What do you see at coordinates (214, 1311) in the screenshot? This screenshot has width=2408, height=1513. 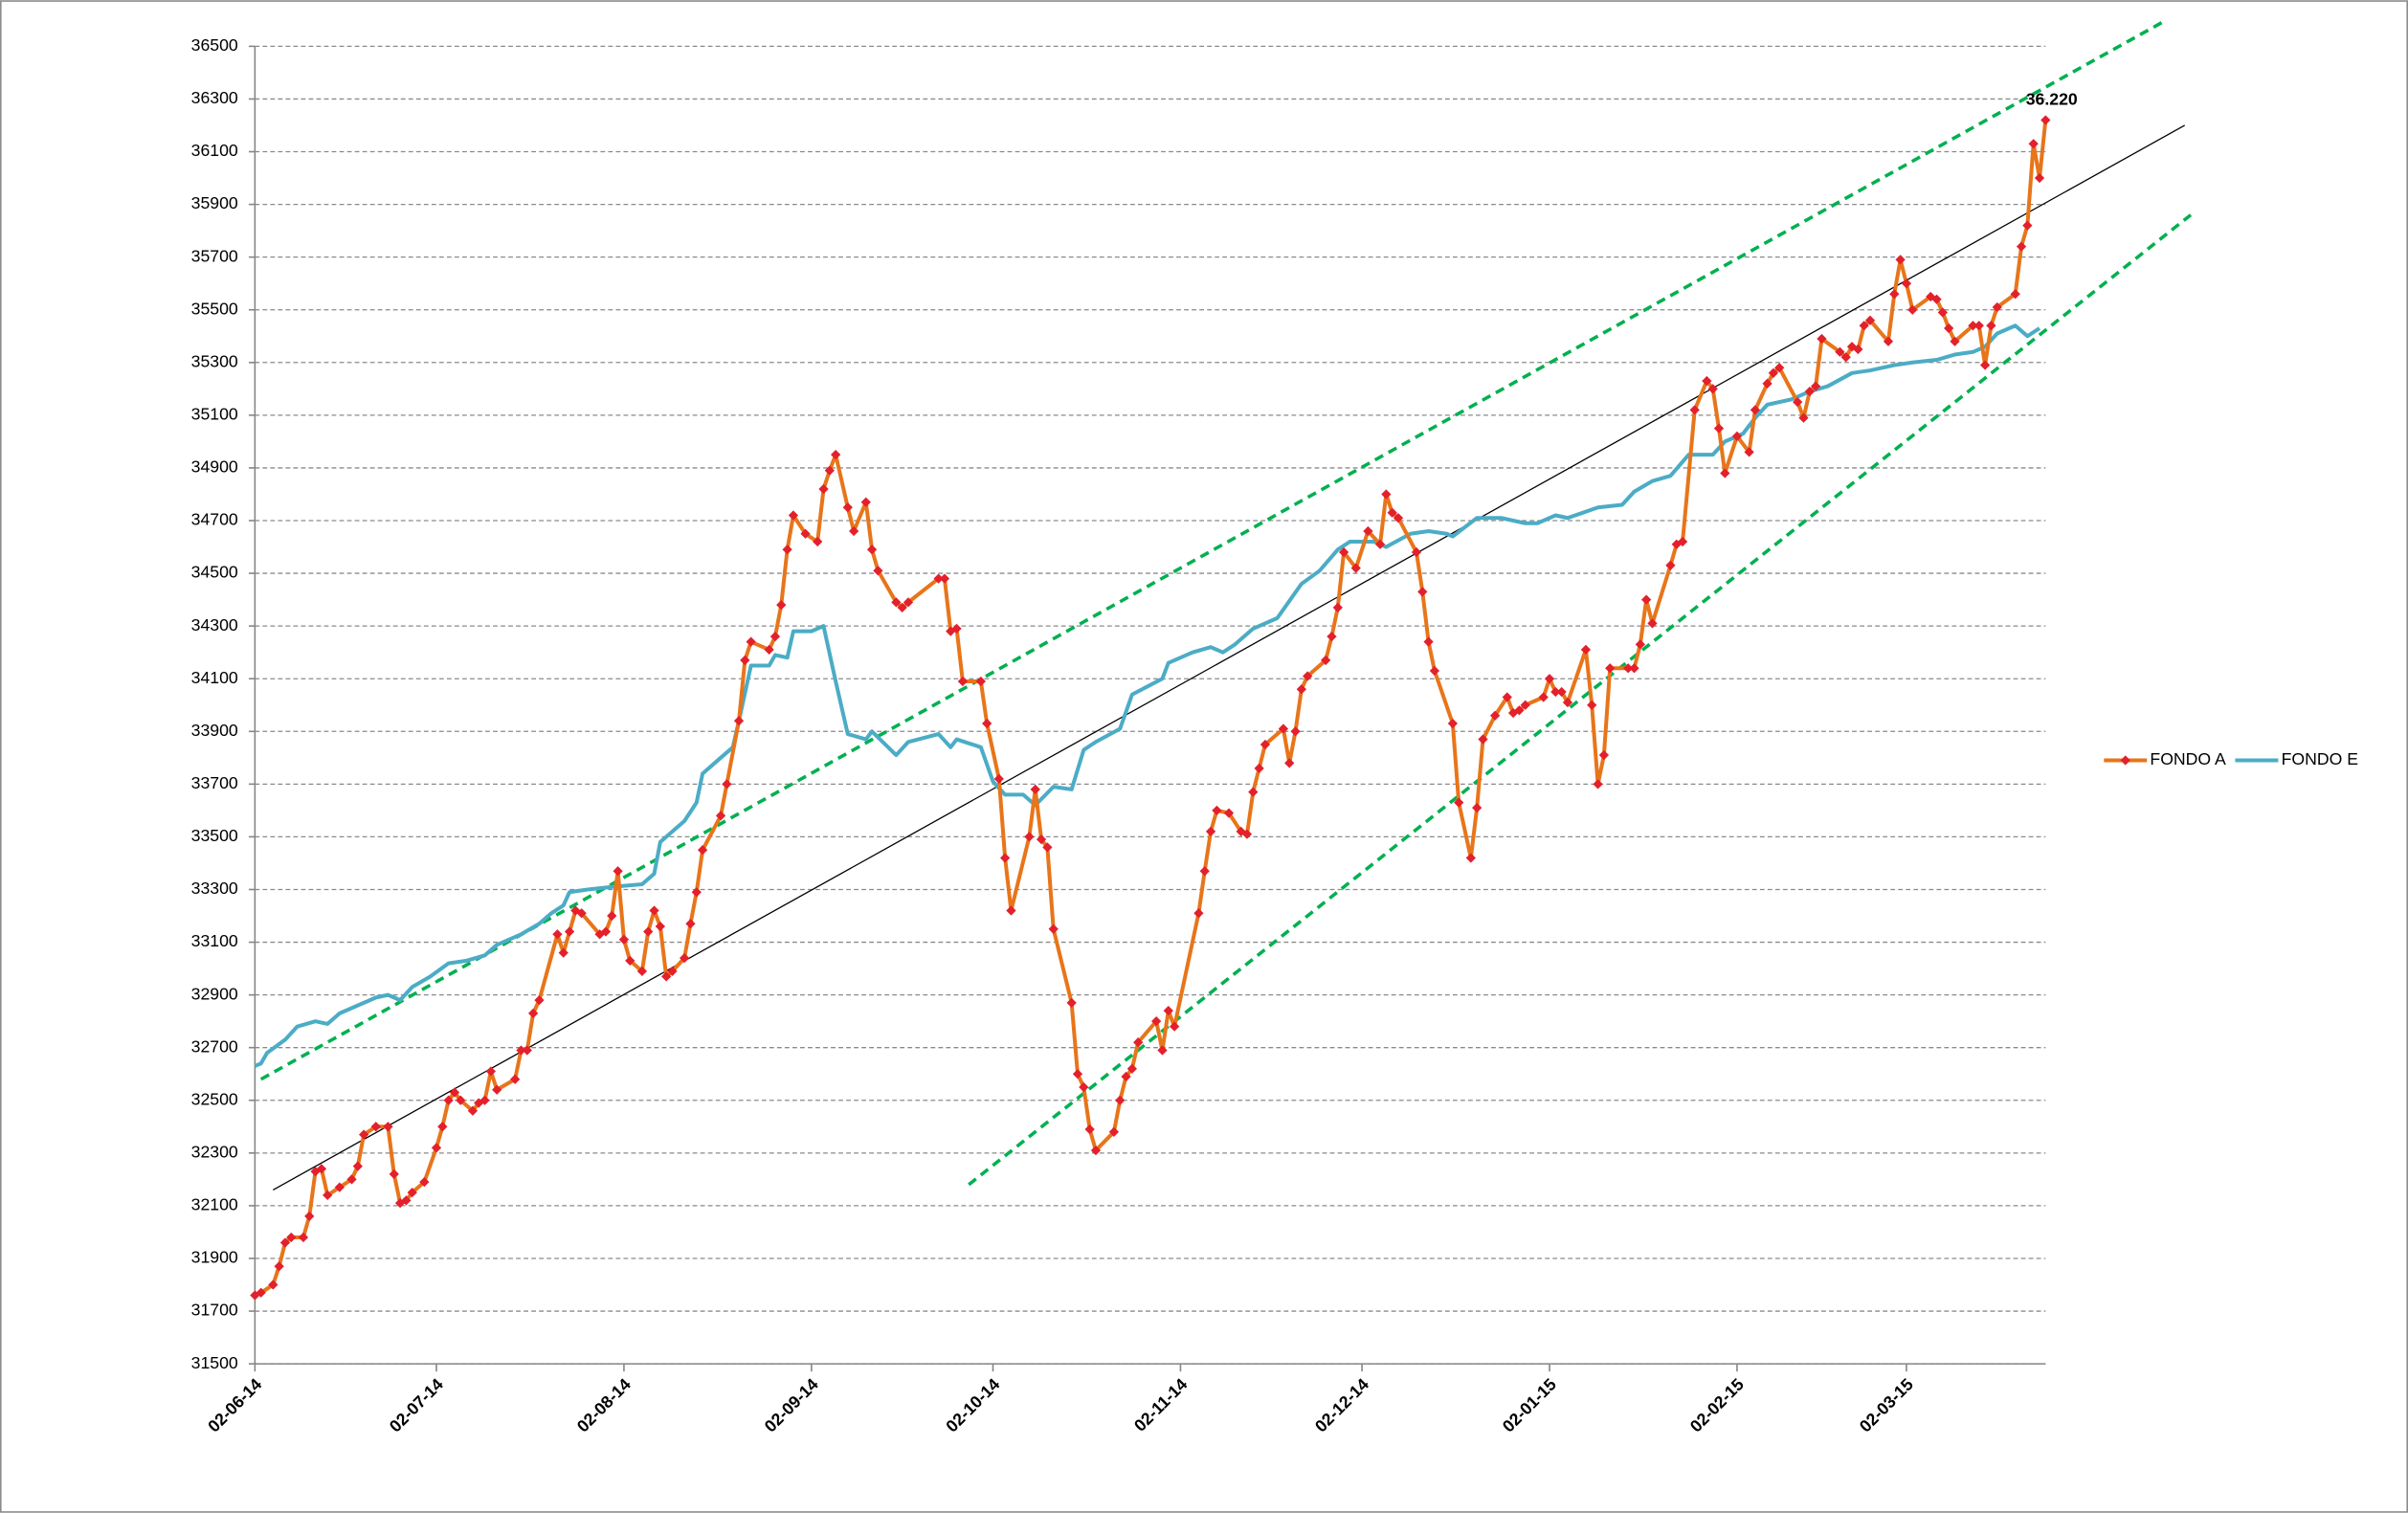 I see `y-tick-label: 31700` at bounding box center [214, 1311].